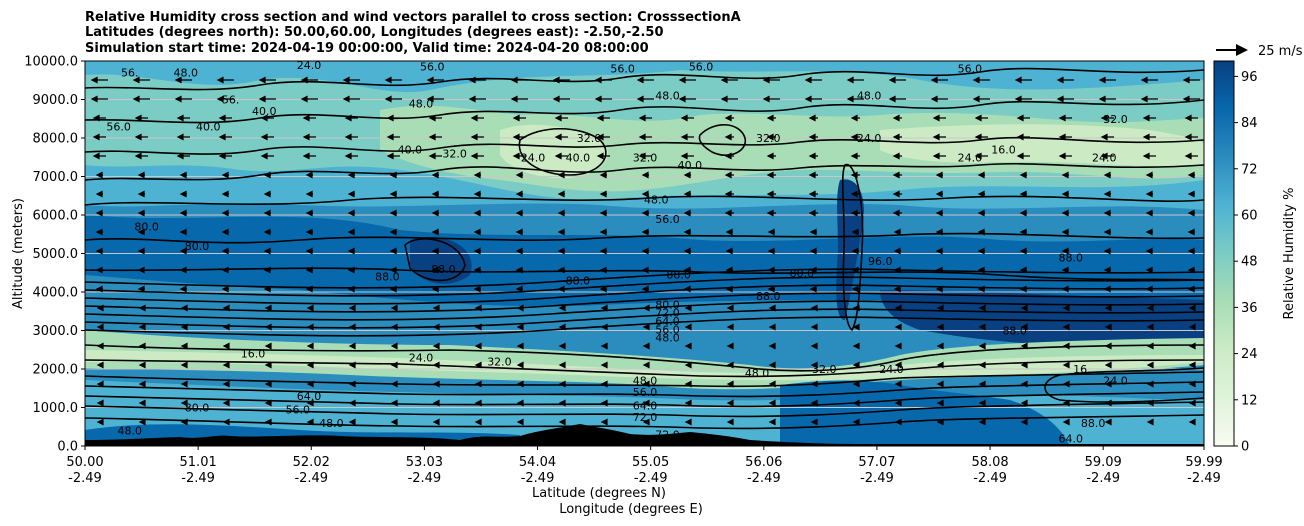 This screenshot has height=526, width=1304. What do you see at coordinates (645, 417) in the screenshot?
I see `contour-label: 72.0` at bounding box center [645, 417].